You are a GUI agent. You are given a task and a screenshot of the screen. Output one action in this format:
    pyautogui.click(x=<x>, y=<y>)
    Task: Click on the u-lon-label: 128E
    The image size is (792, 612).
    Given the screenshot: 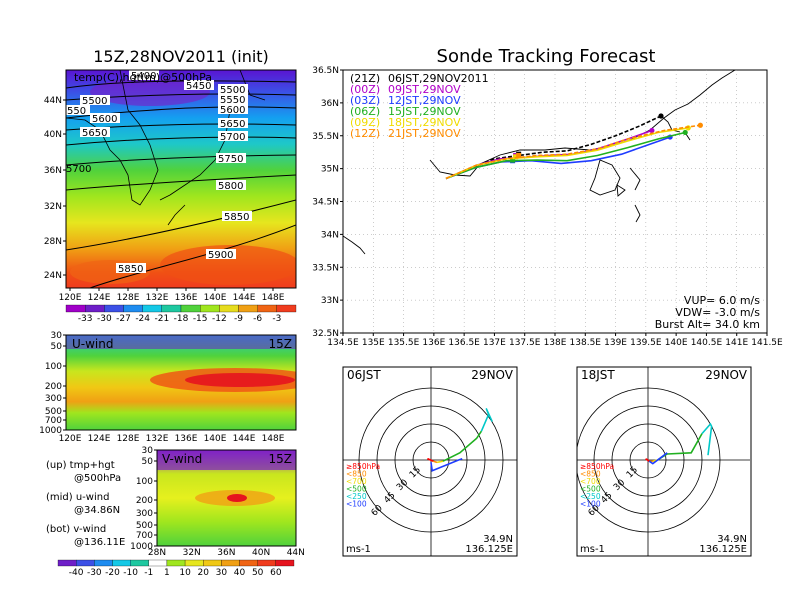 What is the action you would take?
    pyautogui.click(x=128, y=439)
    